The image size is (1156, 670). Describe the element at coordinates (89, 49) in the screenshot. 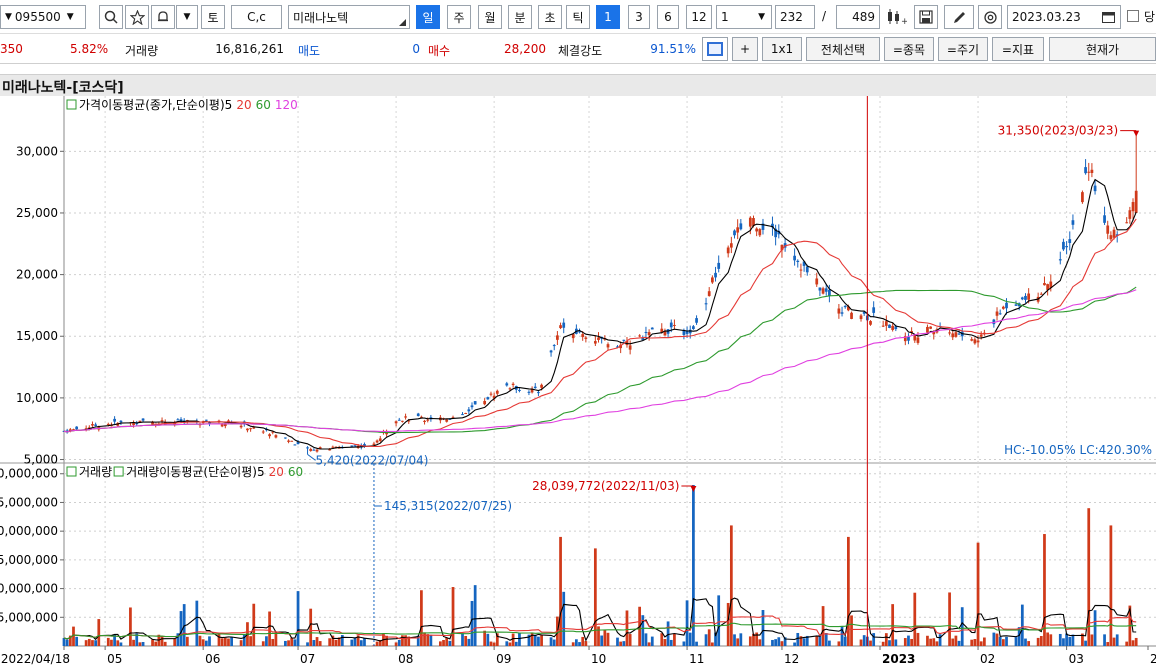

I see `change-rate: 5.82%` at that location.